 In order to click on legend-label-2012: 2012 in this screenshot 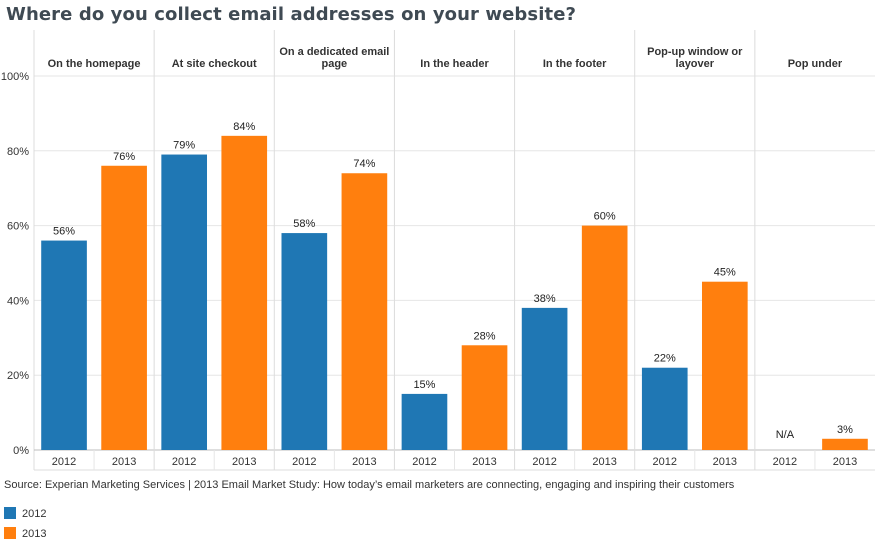, I will do `click(34, 514)`.